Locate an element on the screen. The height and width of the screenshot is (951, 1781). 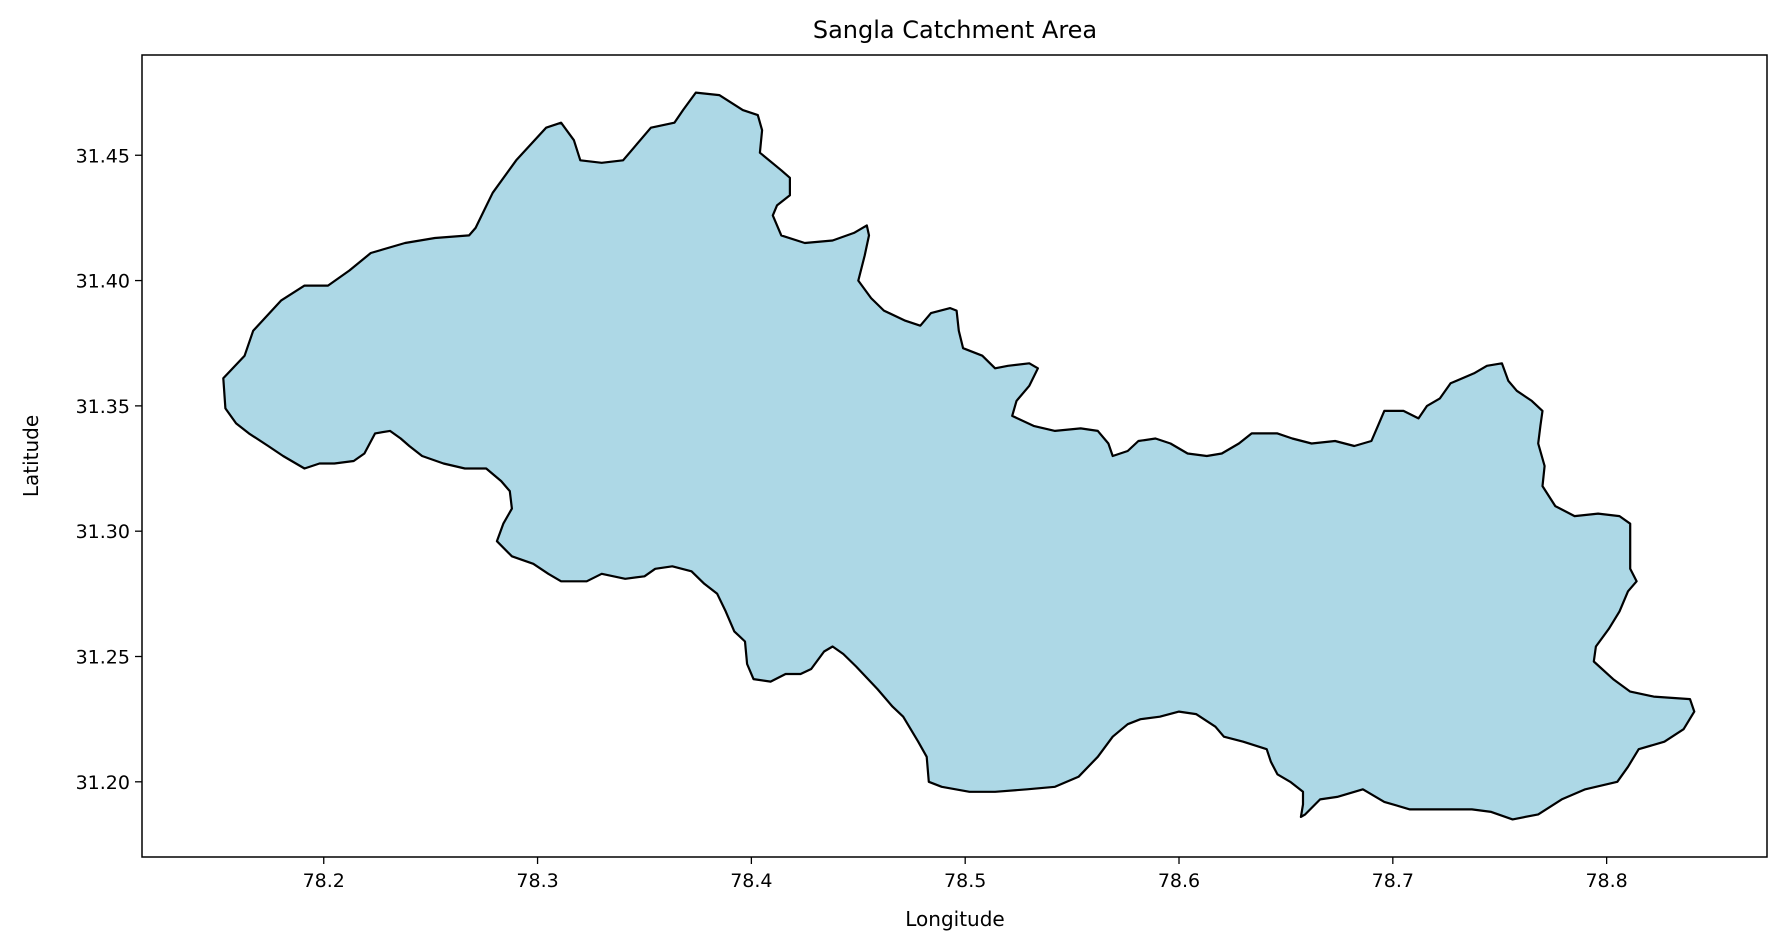
x-axis-label: Longitude is located at coordinates (954, 919).